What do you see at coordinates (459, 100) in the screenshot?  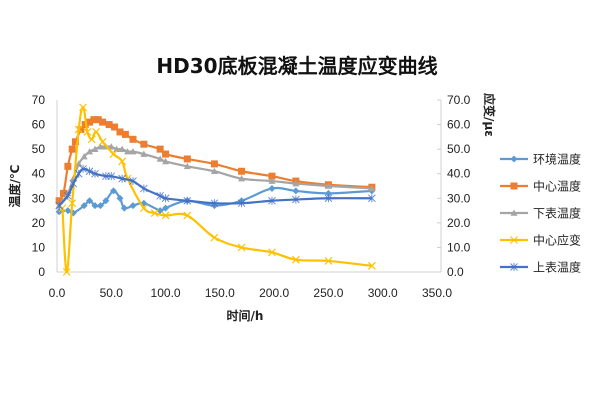 I see `y2-tick-label: 70.0` at bounding box center [459, 100].